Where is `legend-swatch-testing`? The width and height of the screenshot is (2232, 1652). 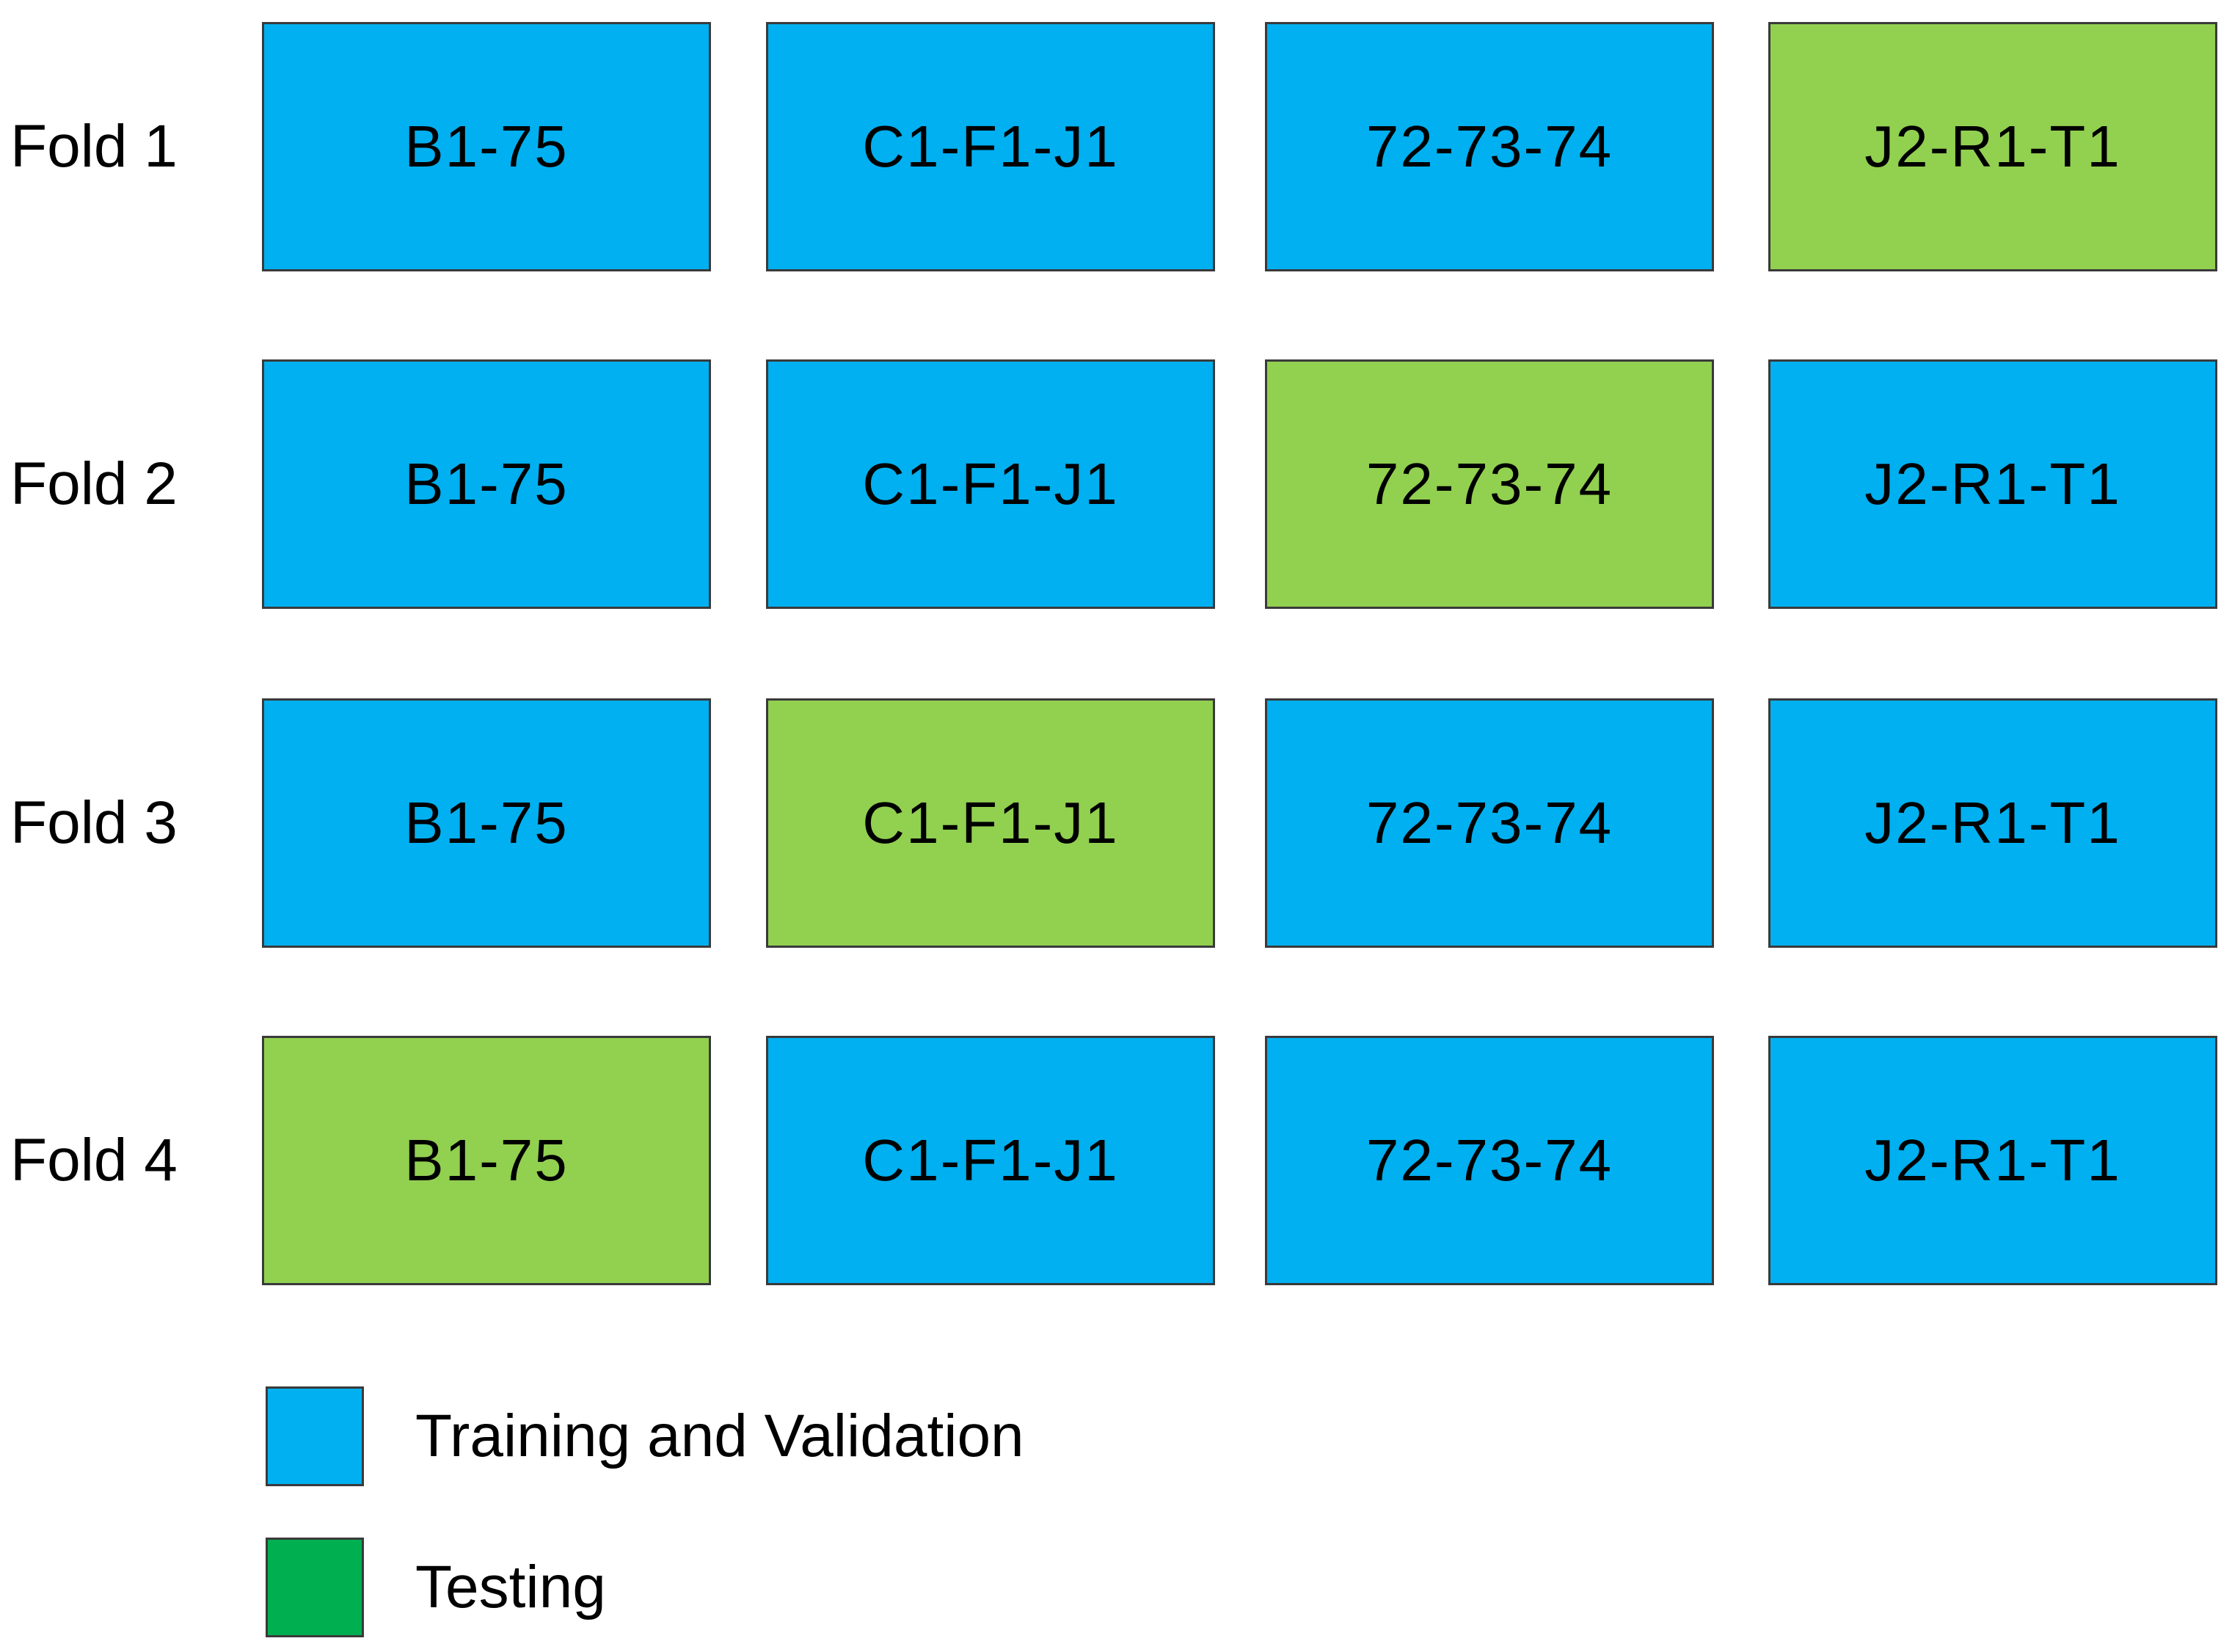 legend-swatch-testing is located at coordinates (315, 1587).